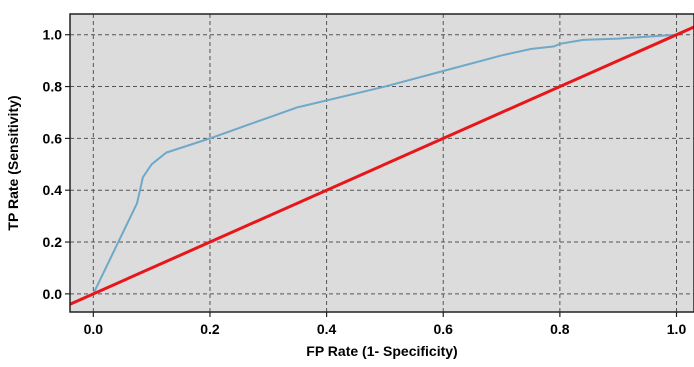  I want to click on x-tick-label: 0.0, so click(94, 329).